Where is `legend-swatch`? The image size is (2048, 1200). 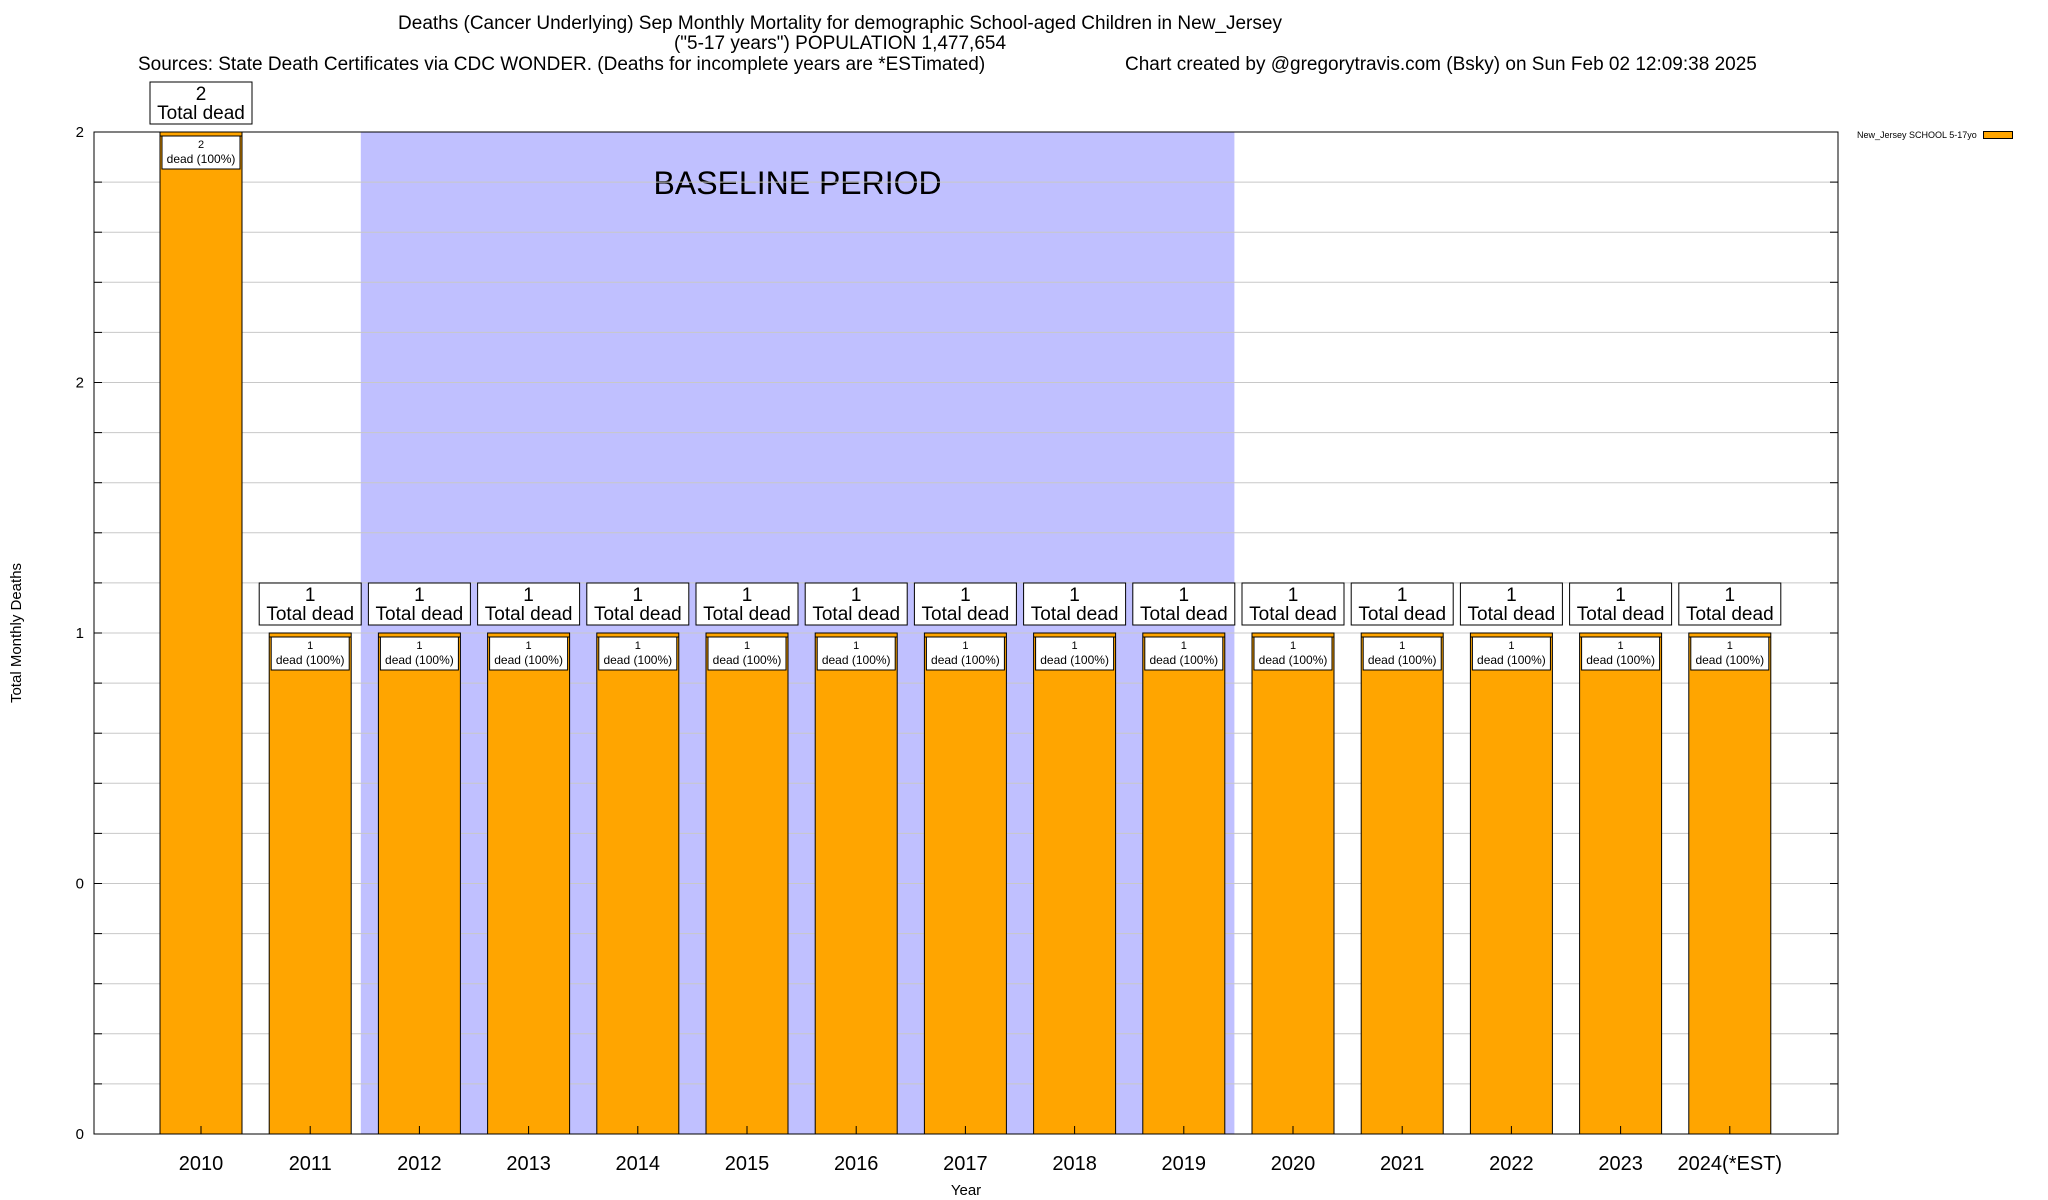
legend-swatch is located at coordinates (1997, 135).